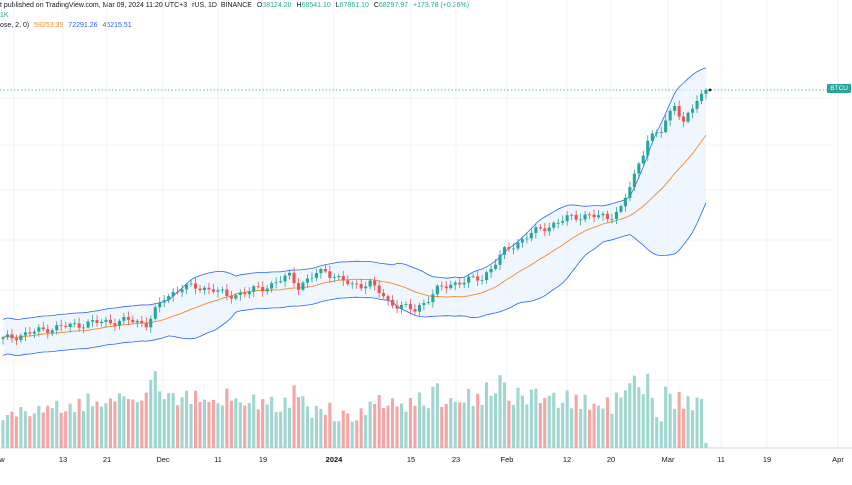  Describe the element at coordinates (721, 459) in the screenshot. I see `x-tick-label: 11` at that location.